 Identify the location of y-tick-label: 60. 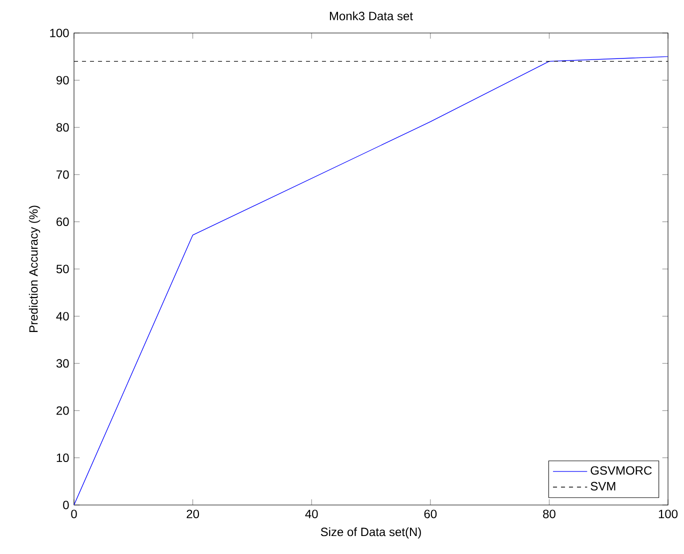
(62, 222).